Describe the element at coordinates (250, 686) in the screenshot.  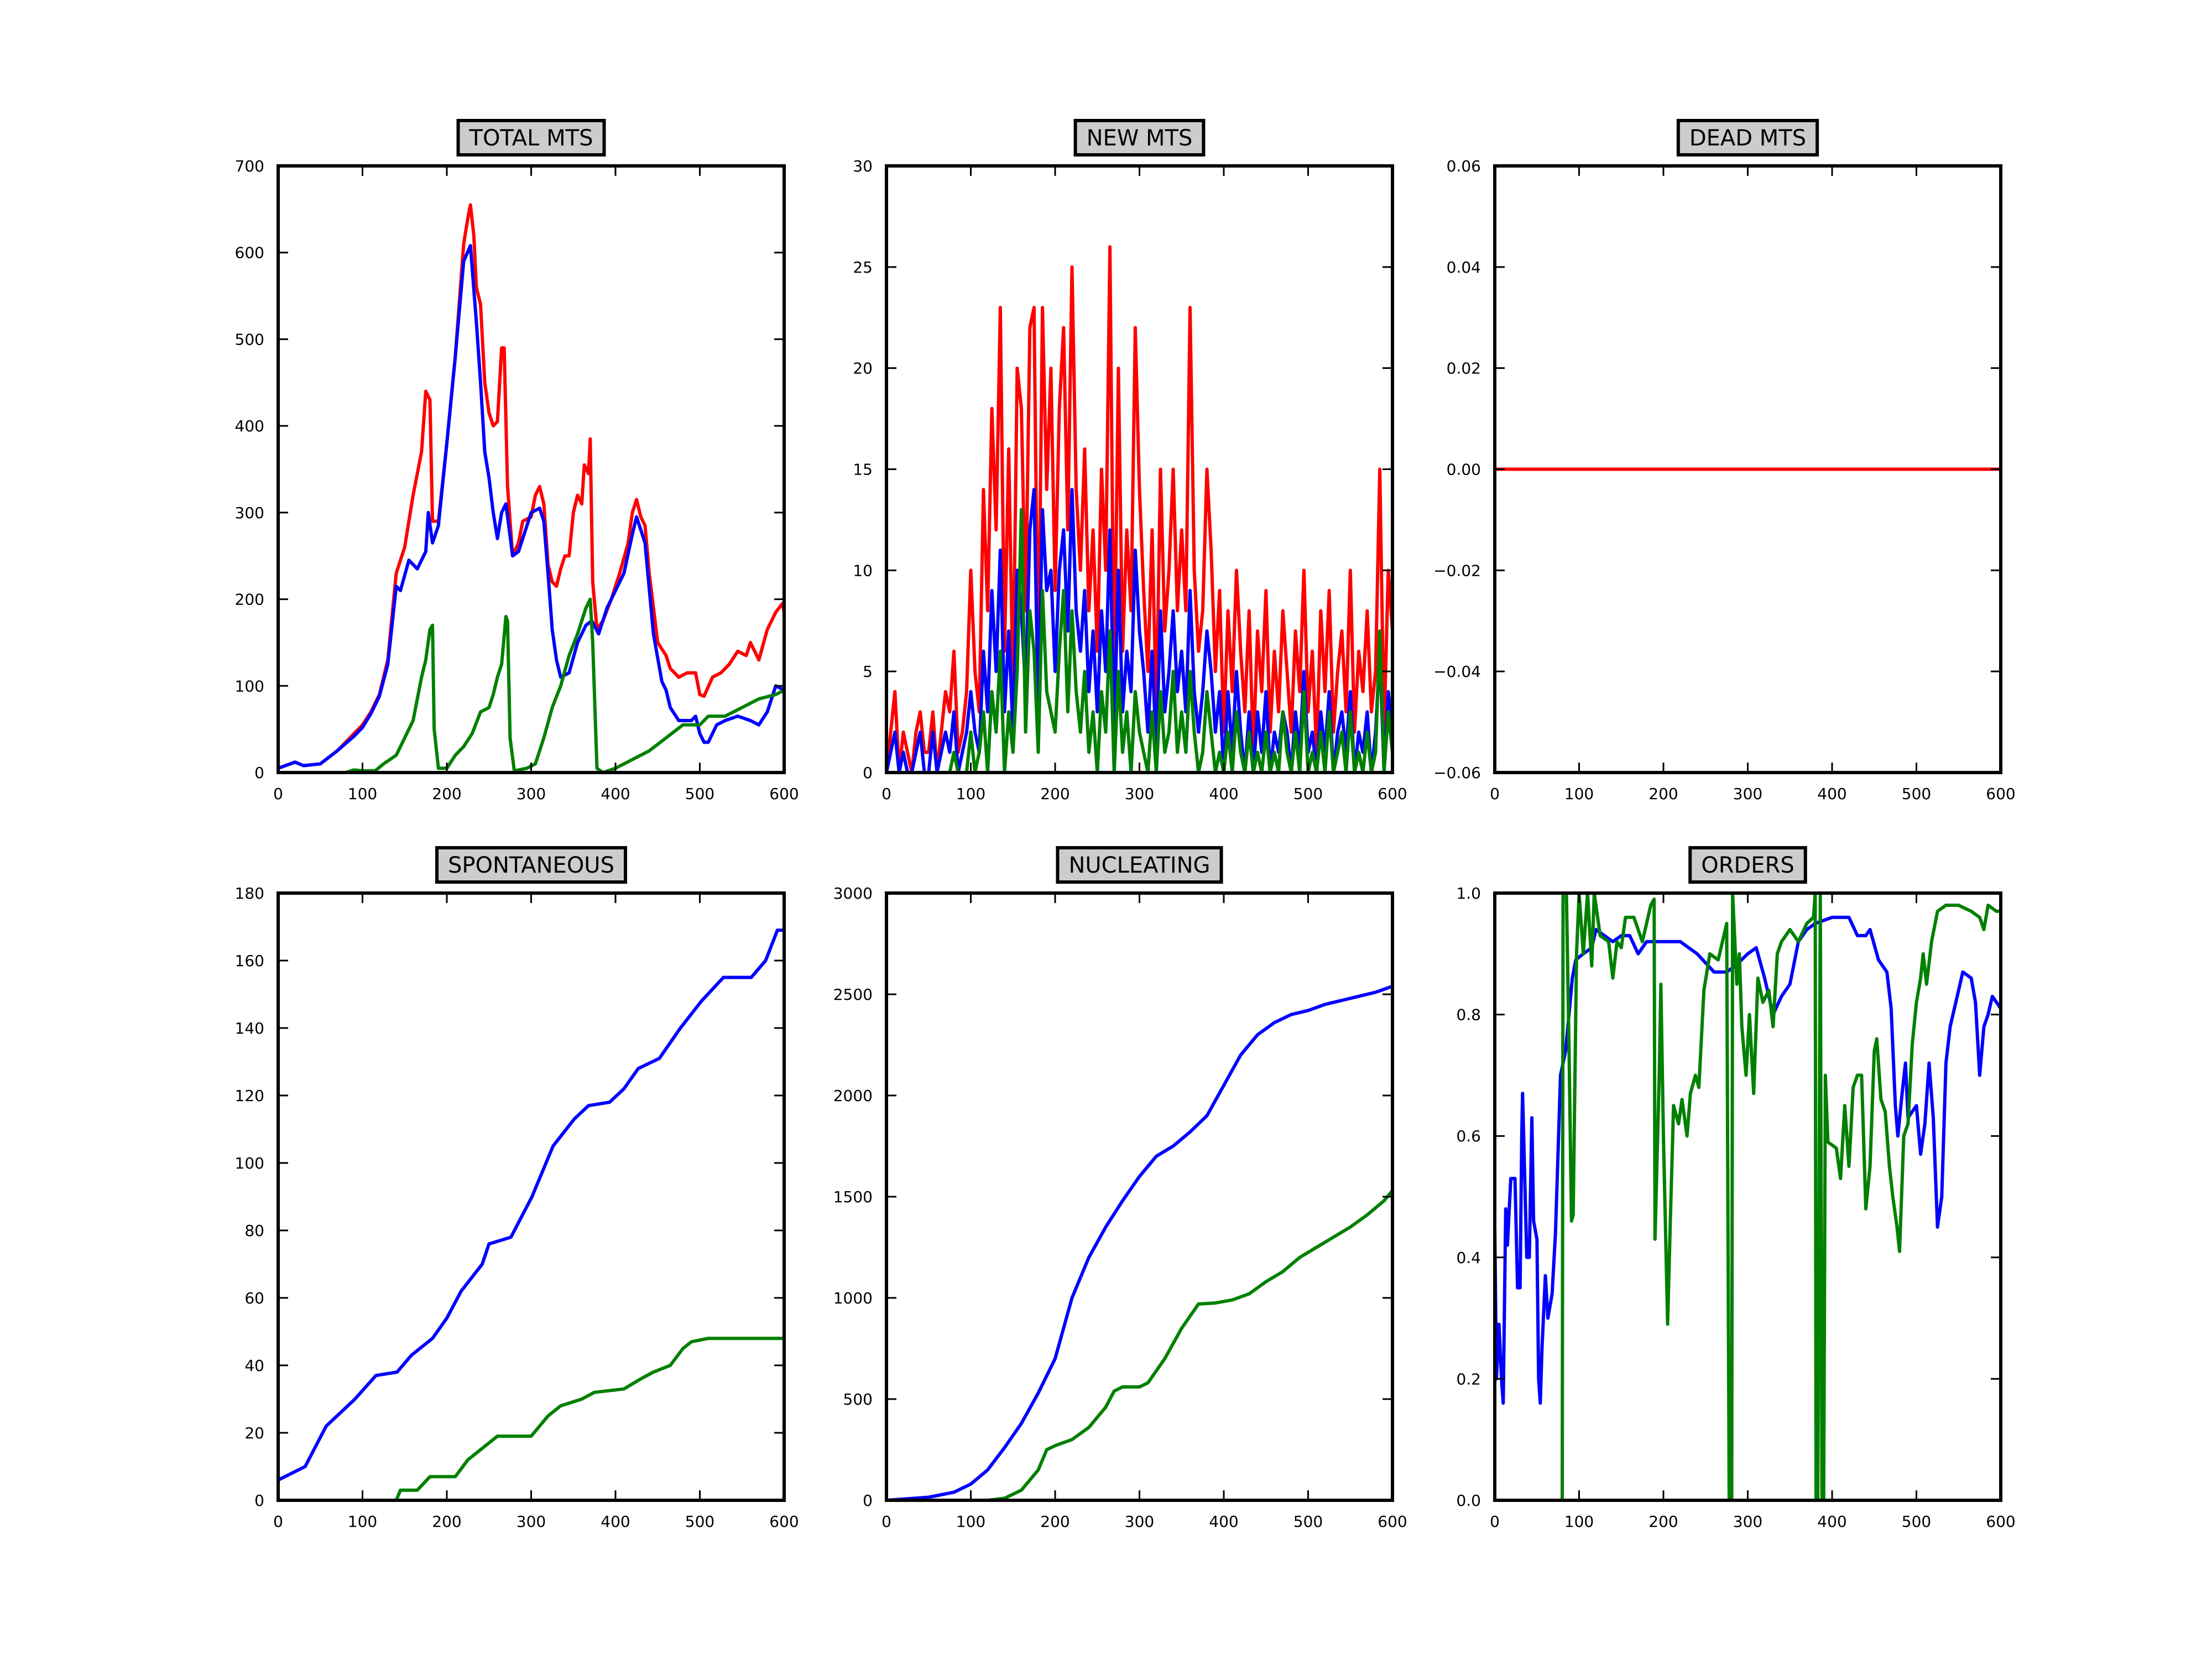
I see `y-tick-label: 100` at that location.